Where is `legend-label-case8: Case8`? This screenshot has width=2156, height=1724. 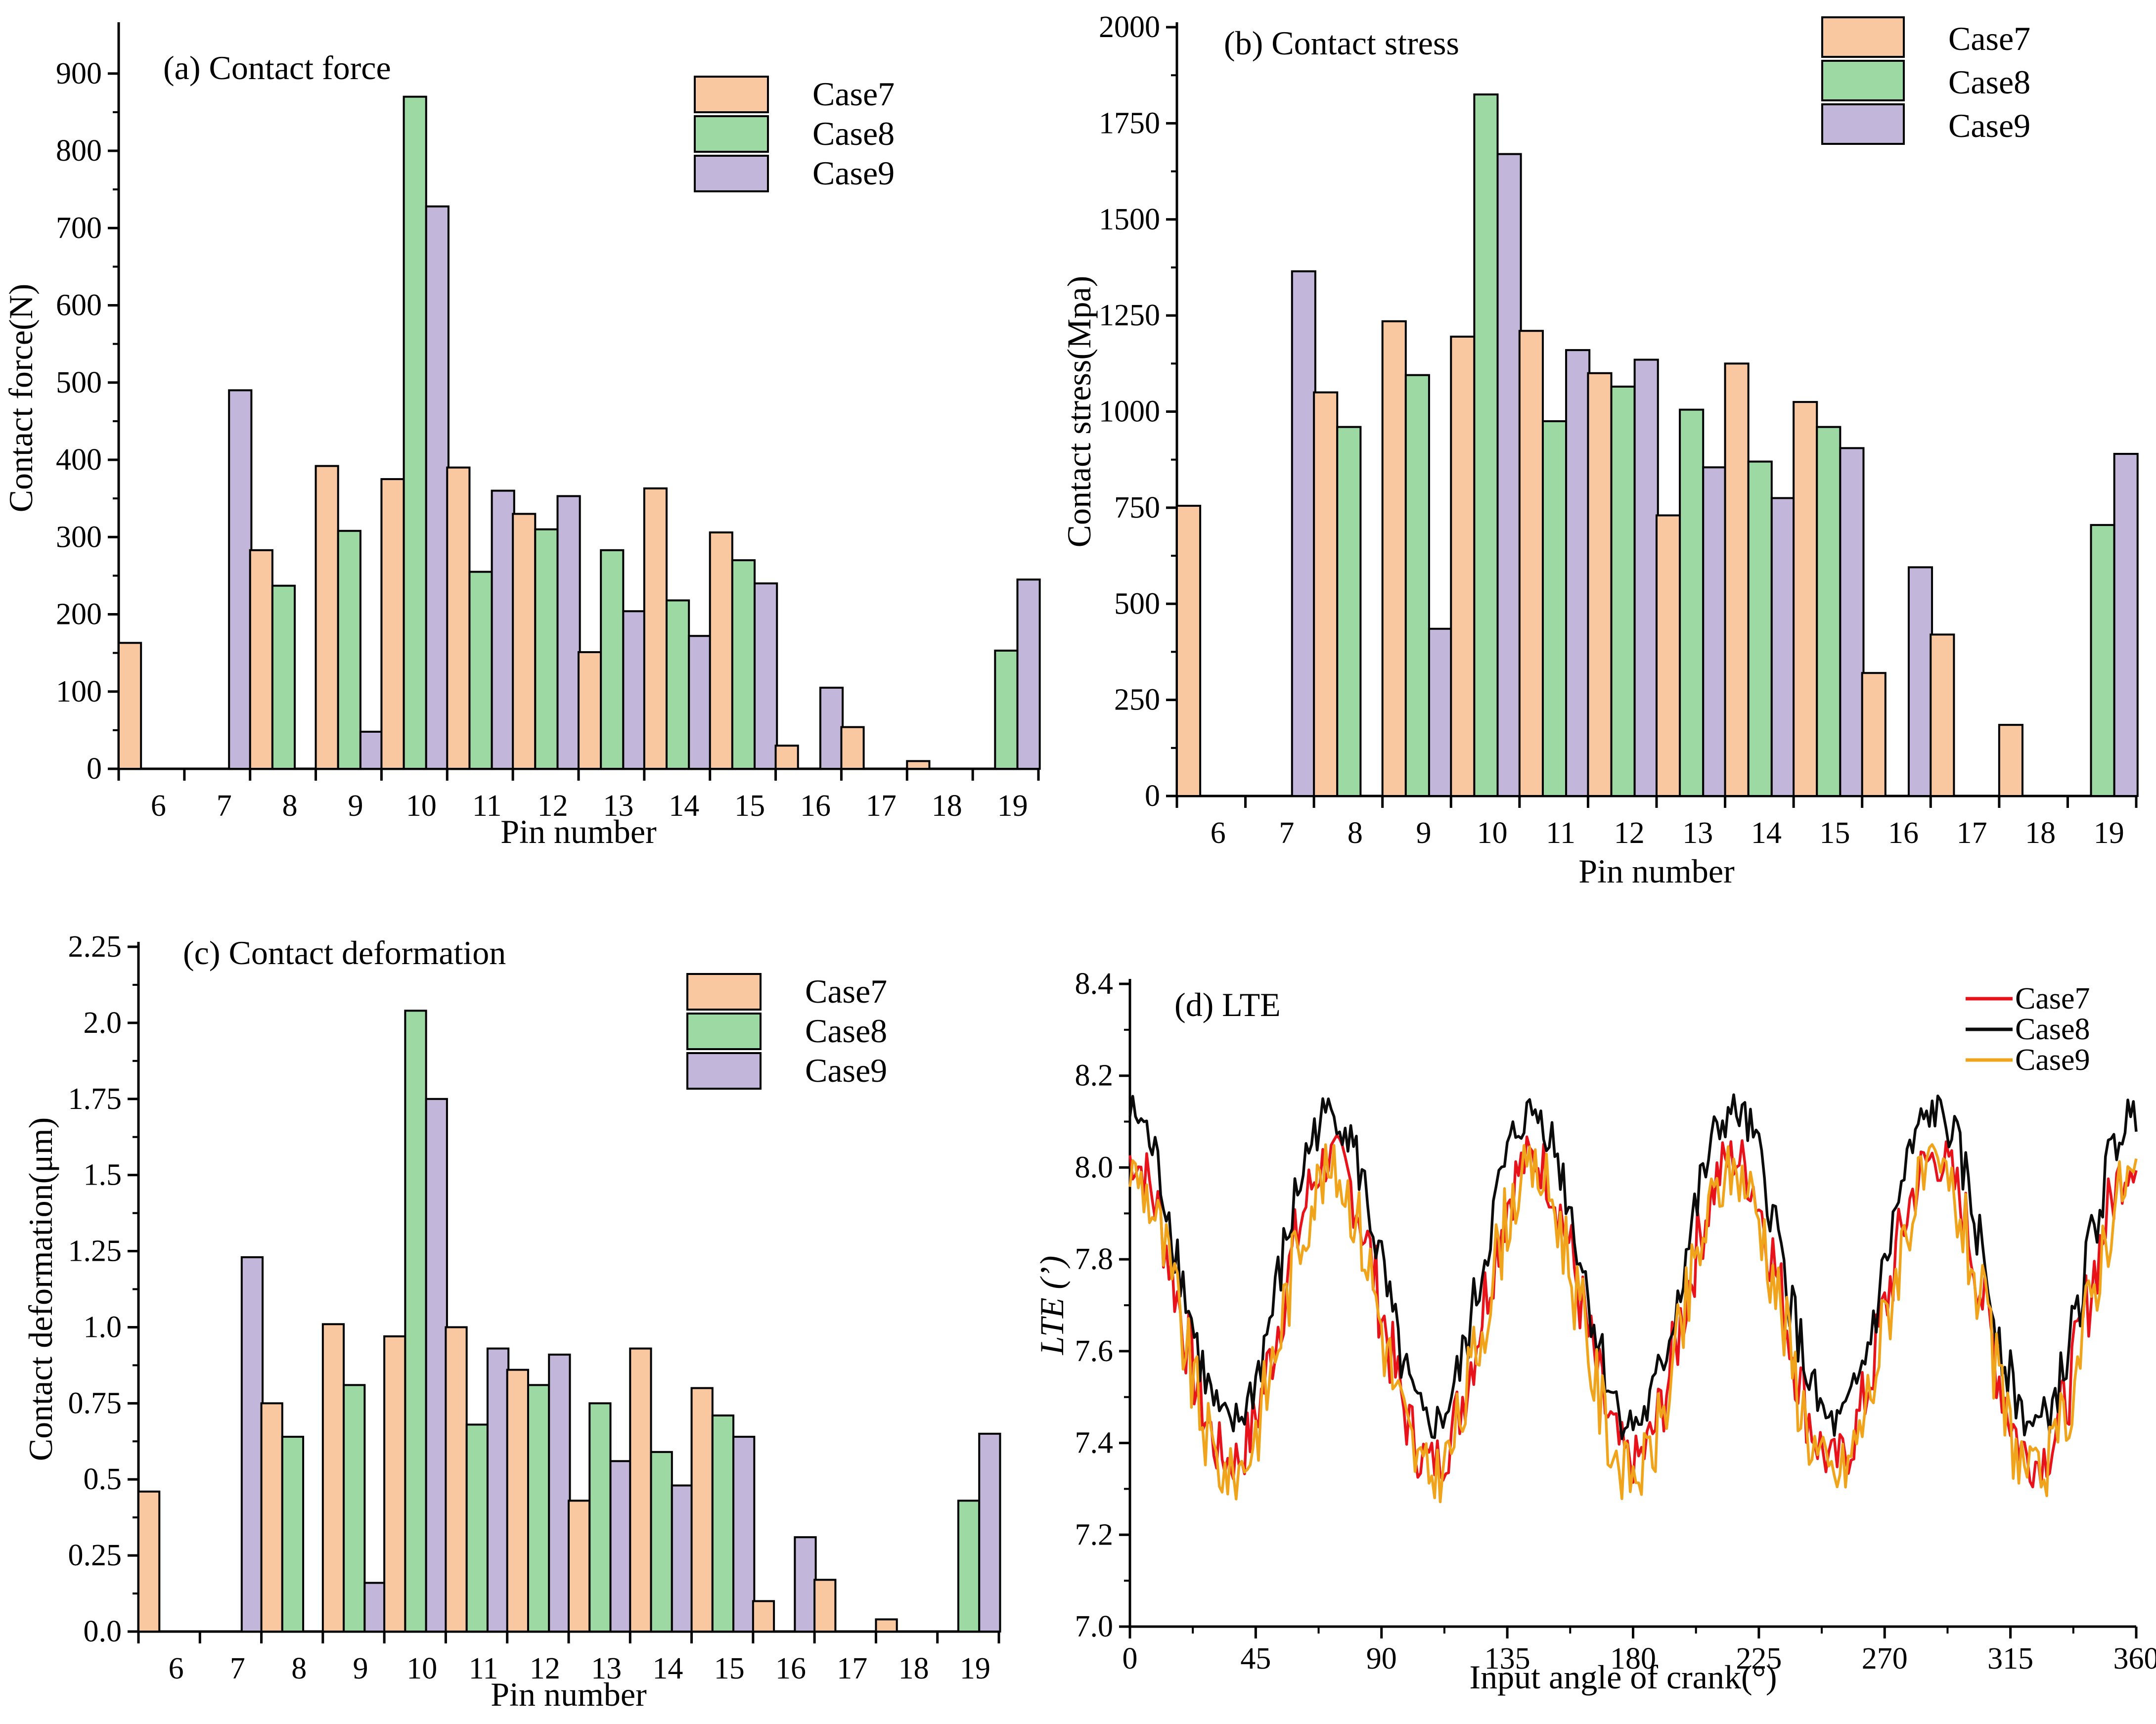
legend-label-case8: Case8 is located at coordinates (846, 1031).